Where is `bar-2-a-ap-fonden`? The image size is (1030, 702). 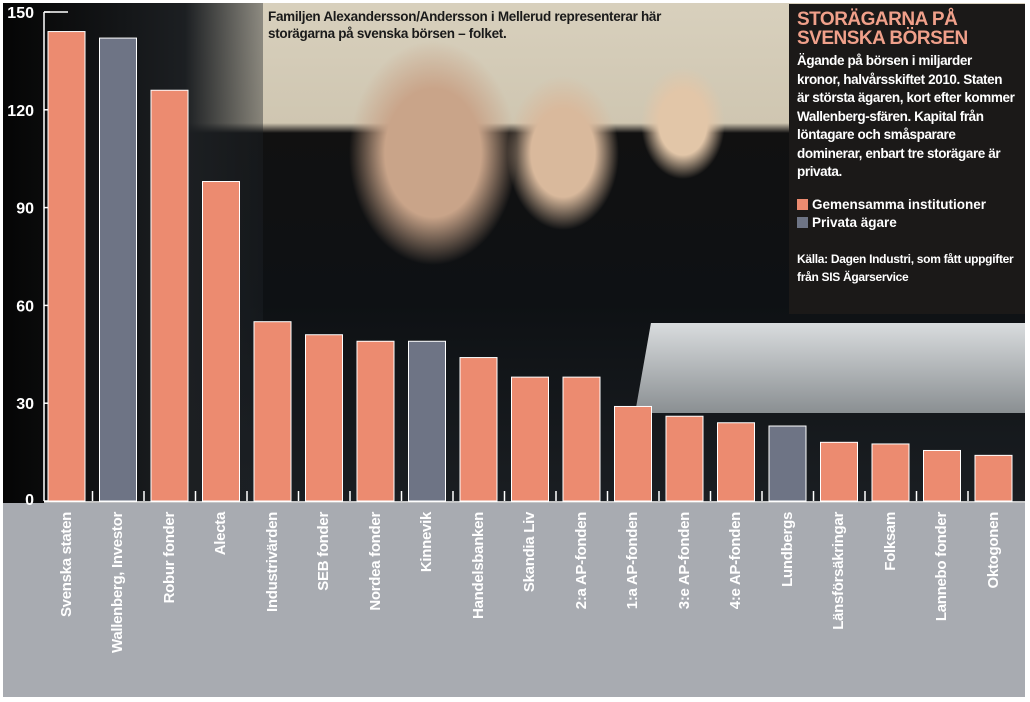 bar-2-a-ap-fonden is located at coordinates (581, 439).